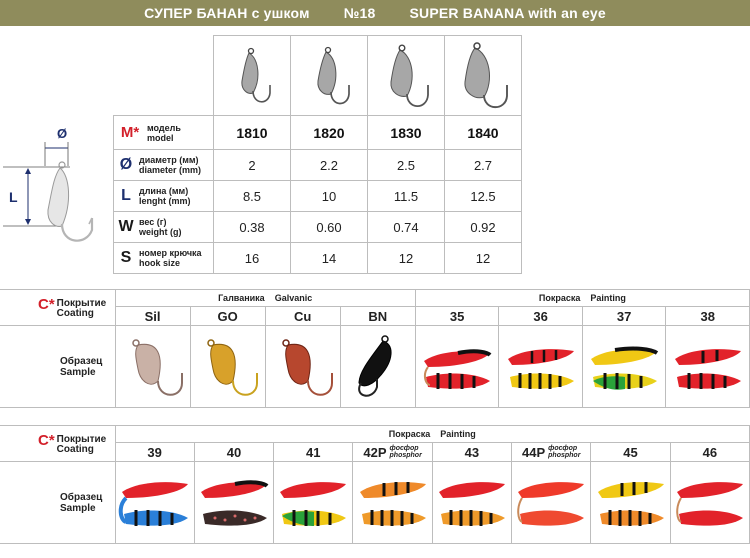  I want to click on diameter-value: 2.2, so click(329, 165).